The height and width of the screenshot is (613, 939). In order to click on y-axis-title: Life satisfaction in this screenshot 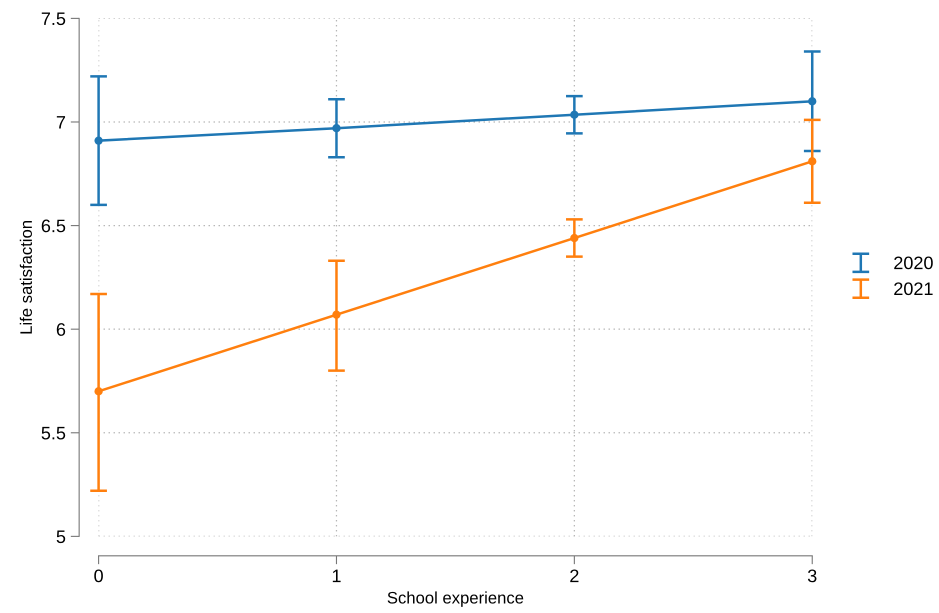, I will do `click(26, 277)`.